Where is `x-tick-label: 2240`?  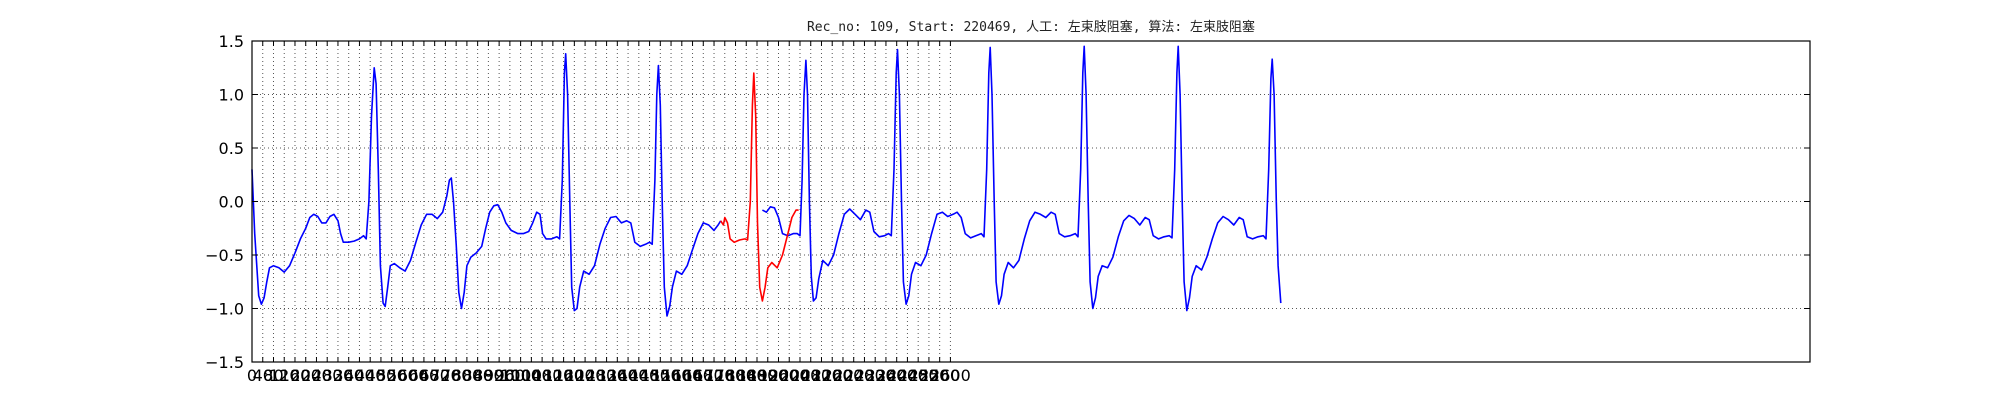
x-tick-label: 2240 is located at coordinates (853, 375).